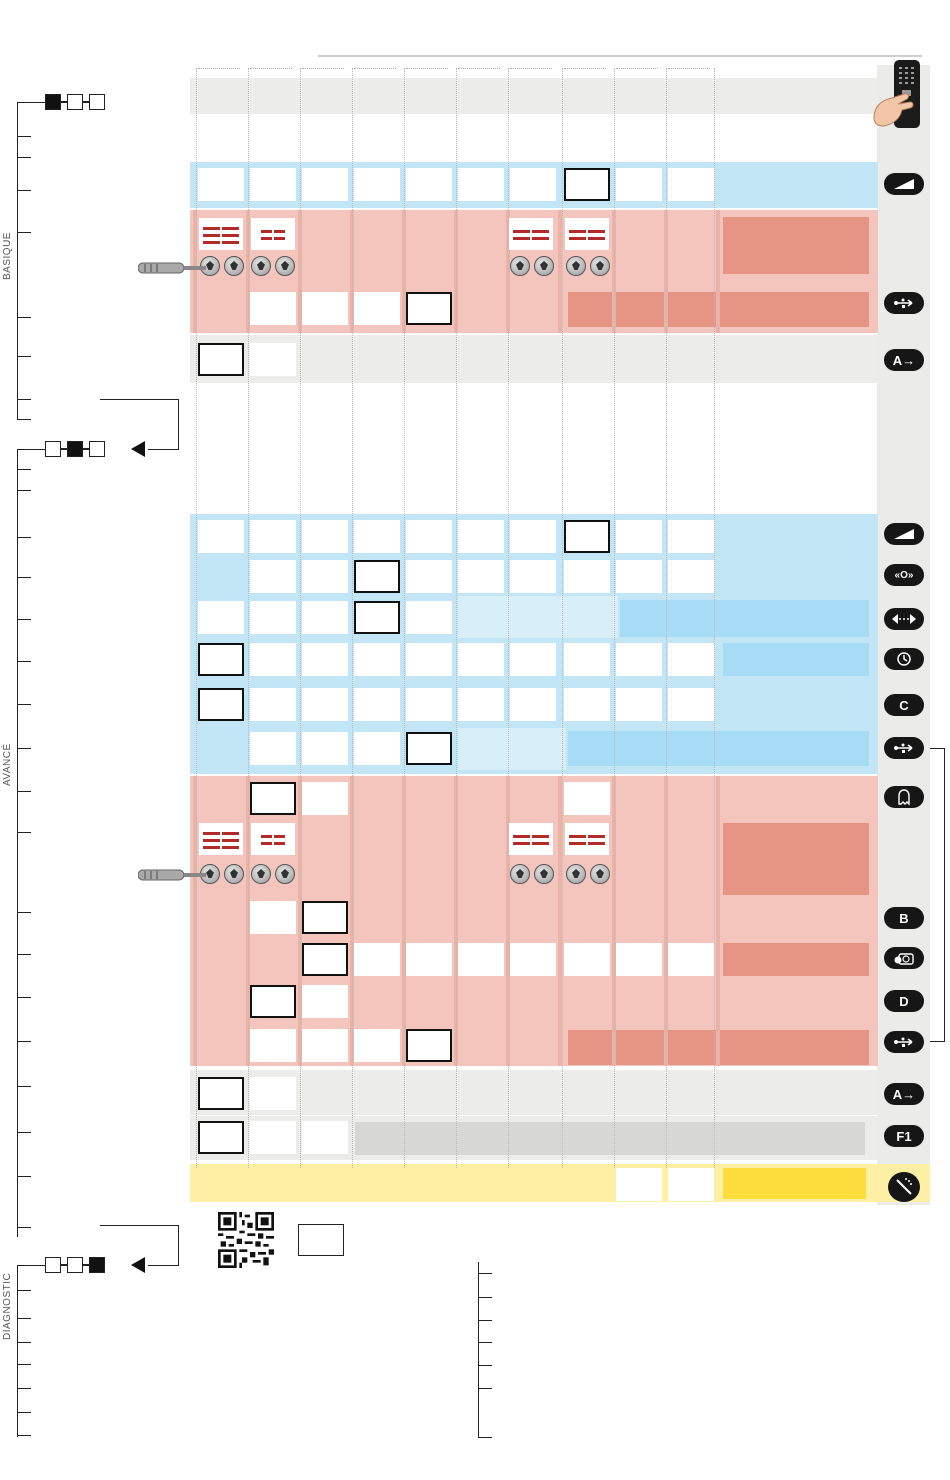 This screenshot has width=950, height=1480. What do you see at coordinates (904, 918) in the screenshot?
I see `mode-b-icon: B` at bounding box center [904, 918].